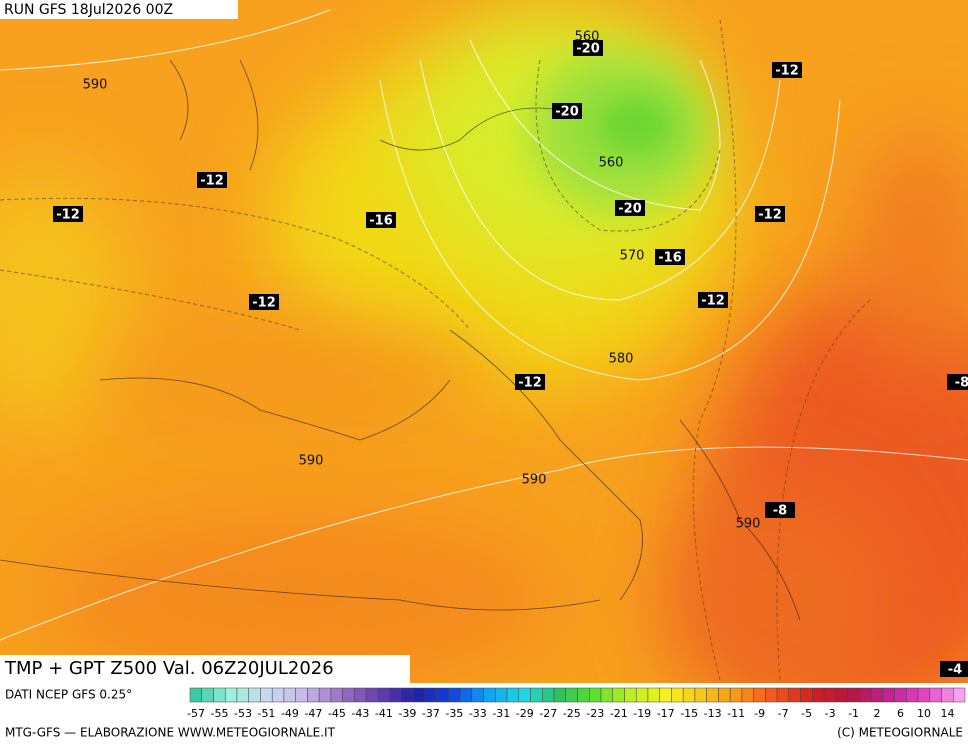 The width and height of the screenshot is (968, 745). What do you see at coordinates (220, 713) in the screenshot?
I see `colorbar-tick-label: -55` at bounding box center [220, 713].